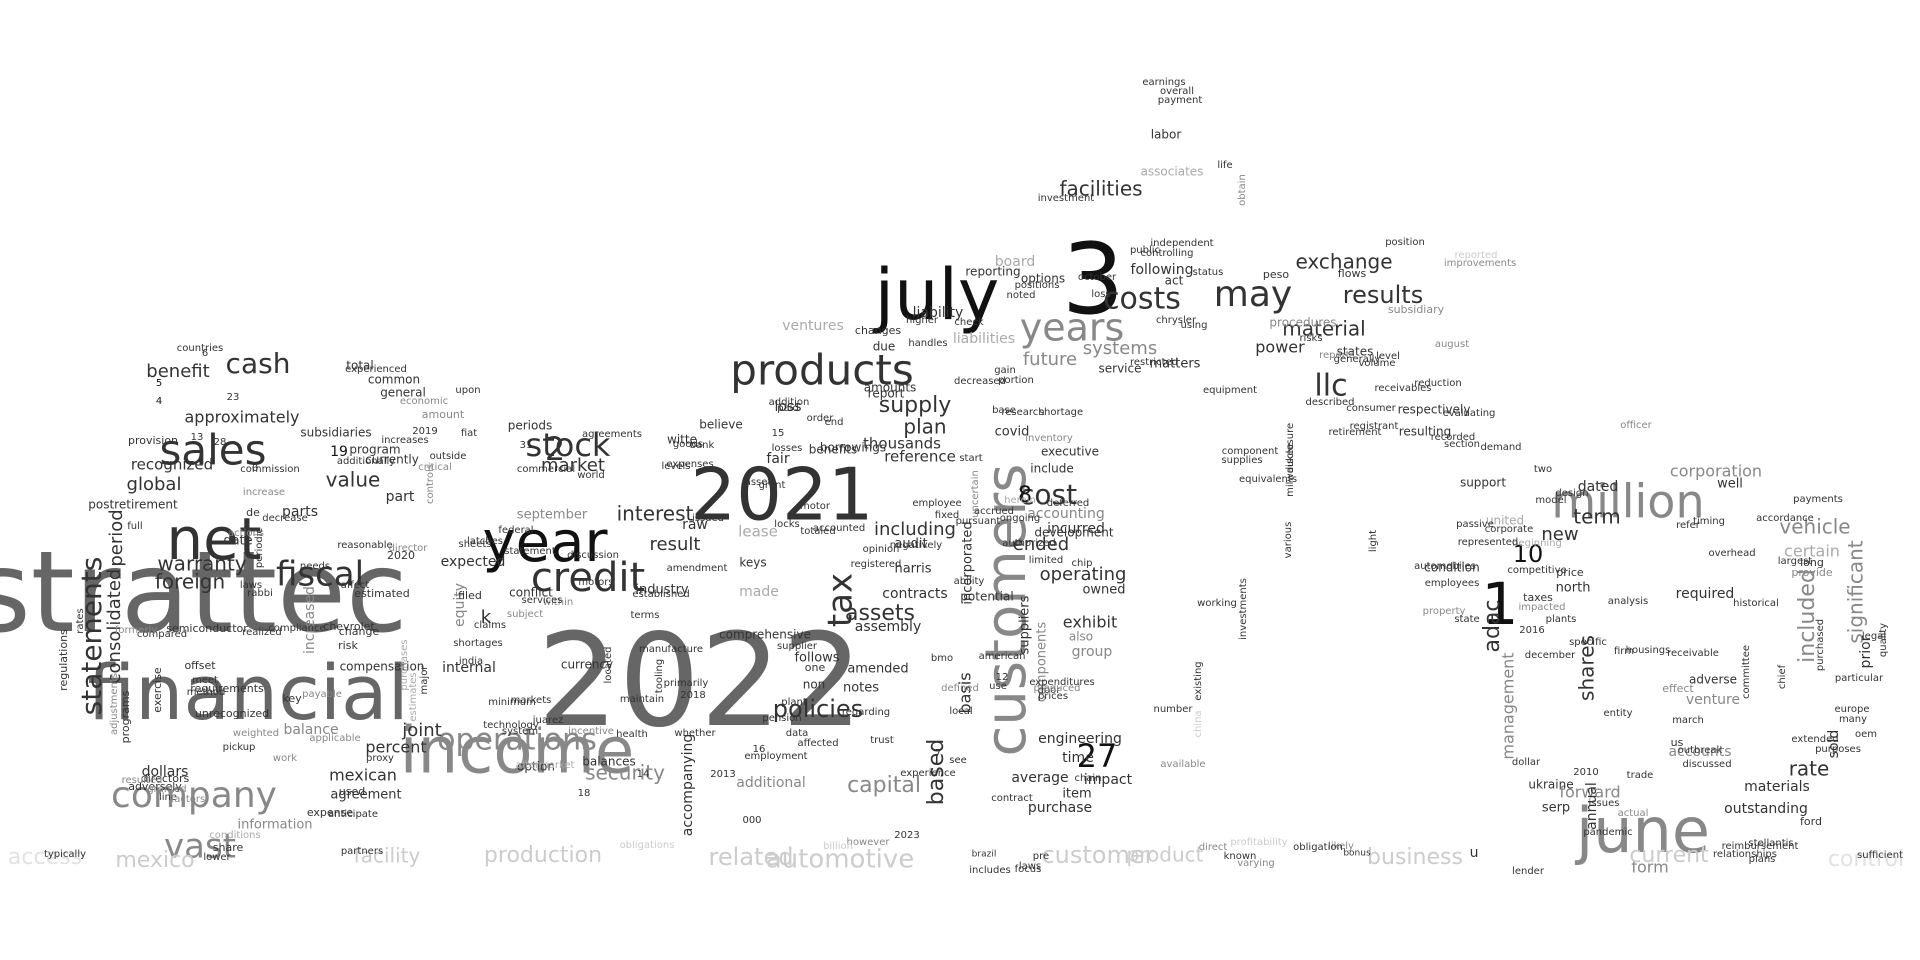 This screenshot has height=960, width=1920. What do you see at coordinates (217, 857) in the screenshot?
I see `word-lower: lower` at bounding box center [217, 857].